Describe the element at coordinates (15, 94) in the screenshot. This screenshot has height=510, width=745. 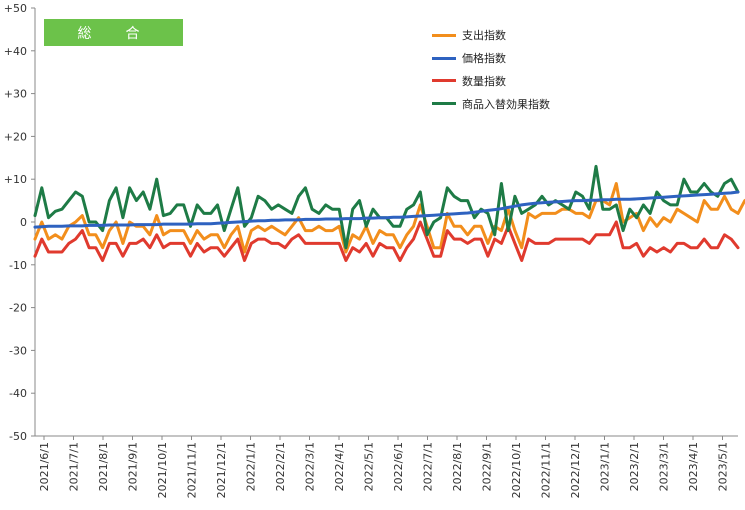
I see `y-tick-label: +30` at that location.